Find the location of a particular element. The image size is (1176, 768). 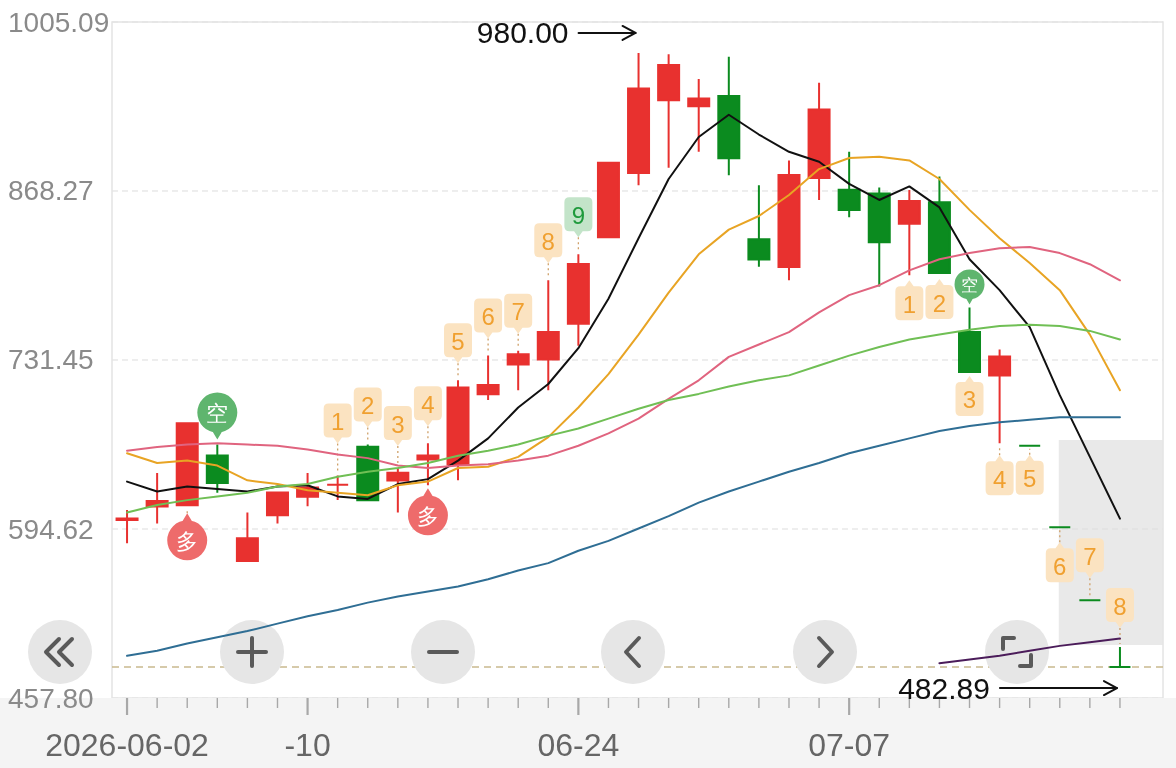

x-tick-label: -10 is located at coordinates (307, 745).